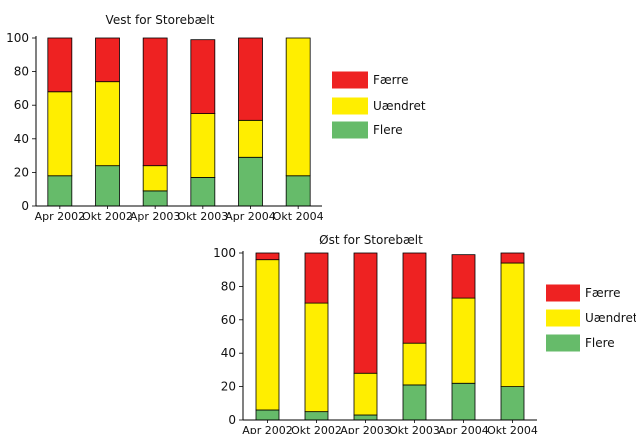 The height and width of the screenshot is (434, 636). I want to click on chart-title: Øst for Storebælt, so click(371, 240).